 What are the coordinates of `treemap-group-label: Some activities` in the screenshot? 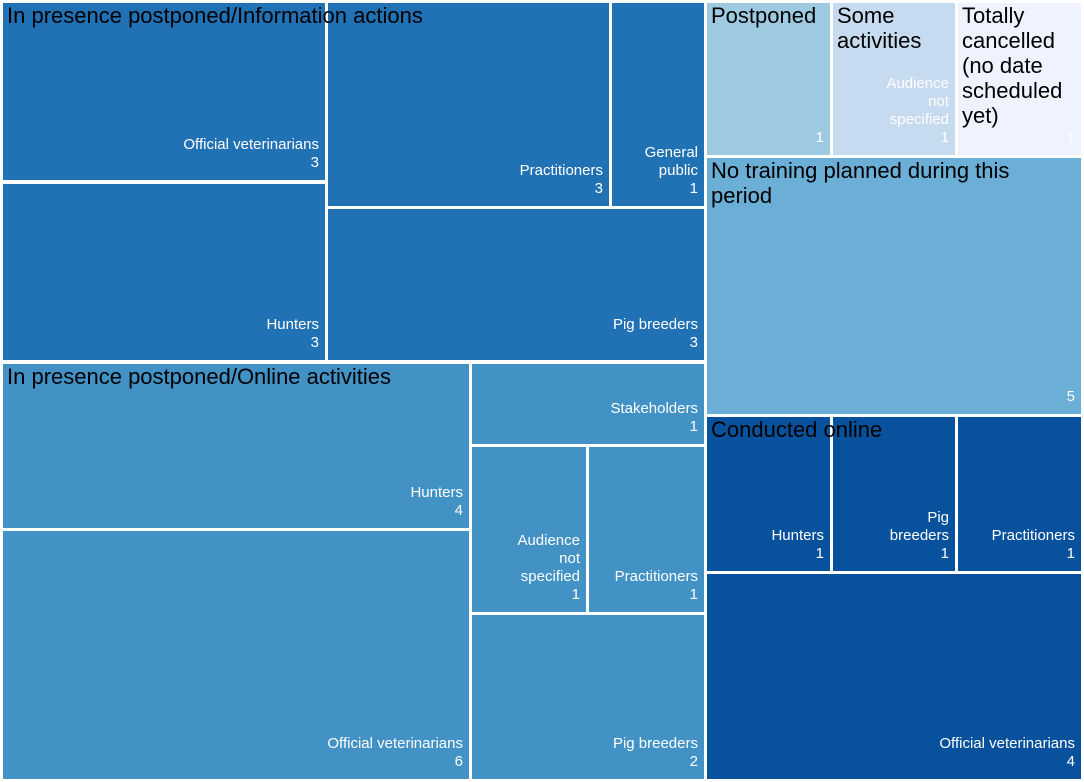 It's located at (879, 28).